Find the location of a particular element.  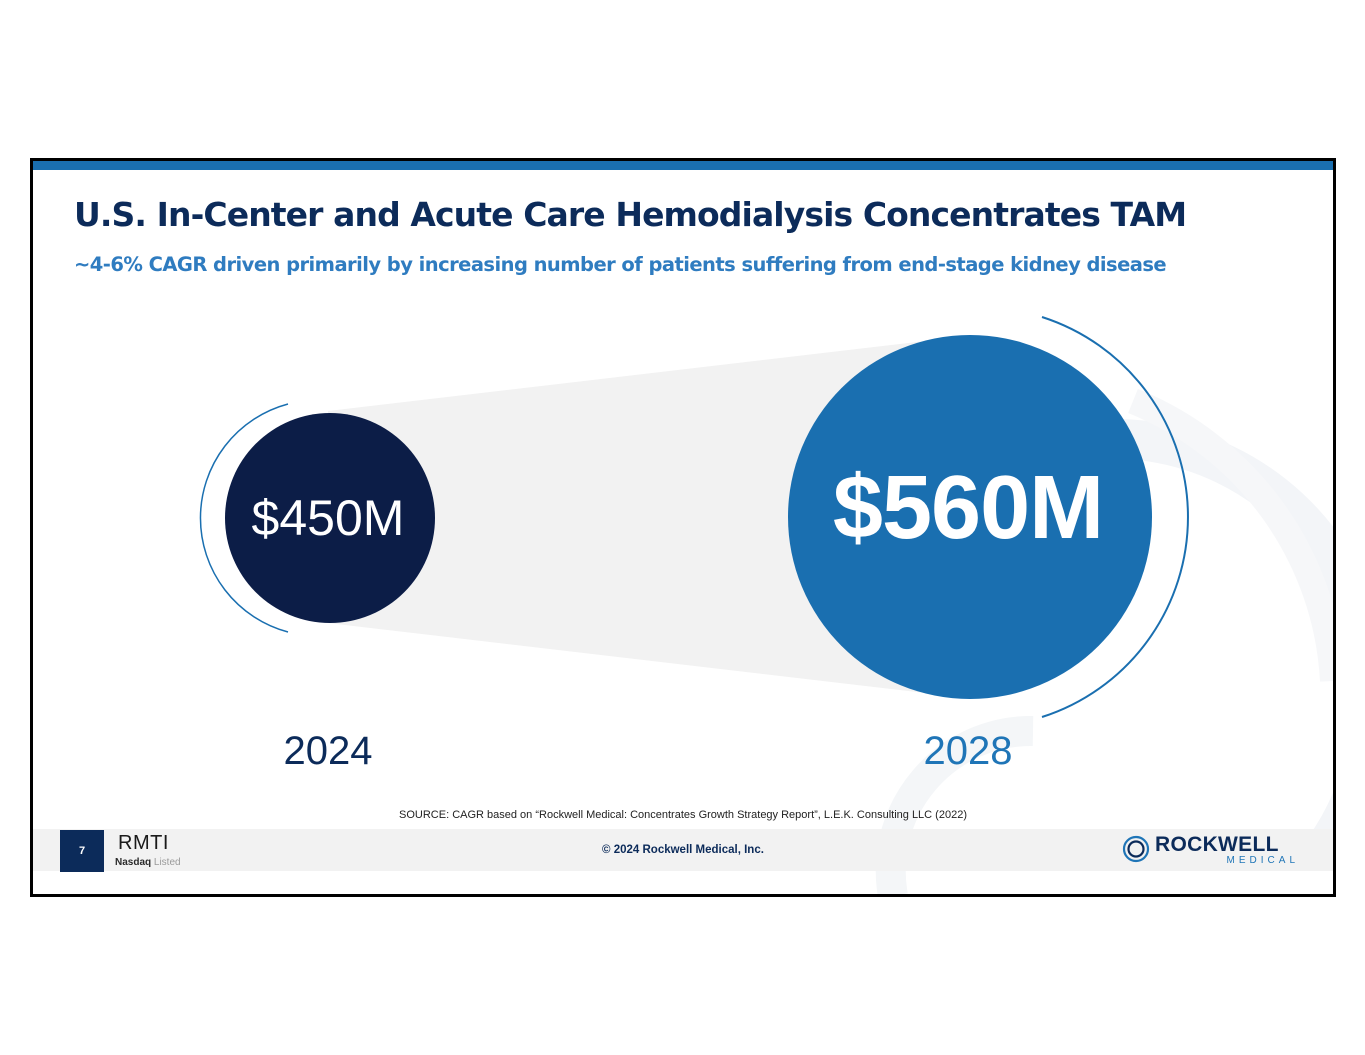

tam-2024-value: $450M is located at coordinates (328, 518).